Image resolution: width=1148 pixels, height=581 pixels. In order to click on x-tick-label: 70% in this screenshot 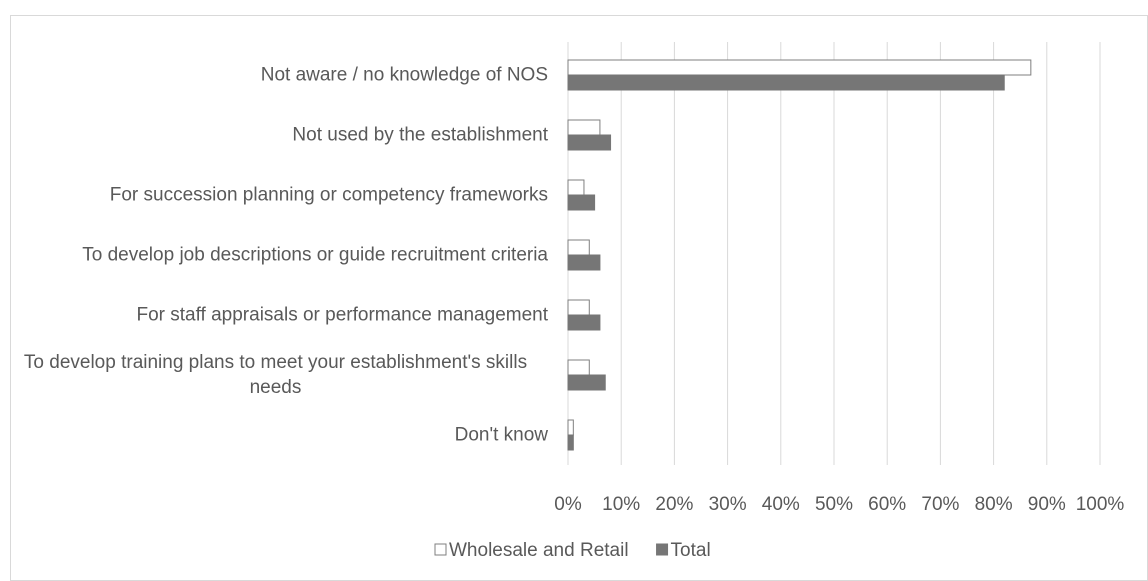, I will do `click(940, 504)`.